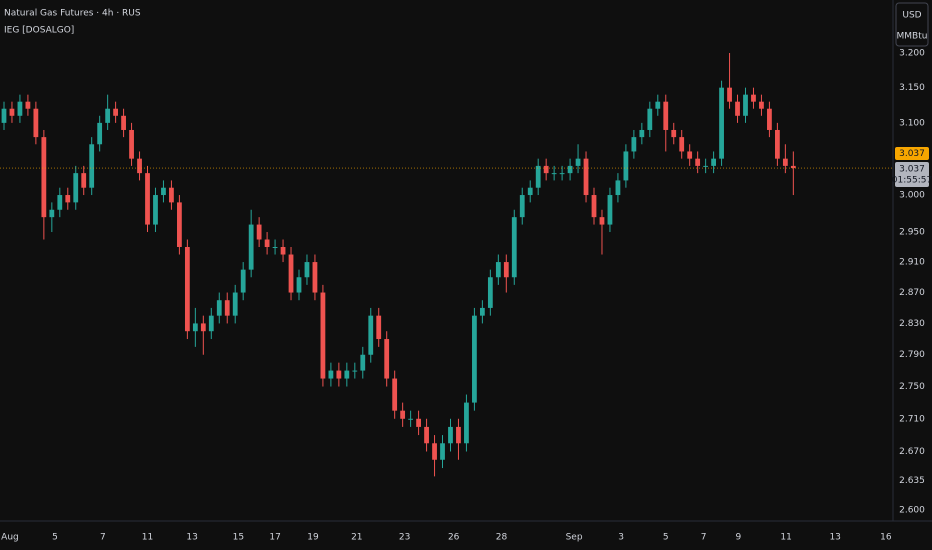  What do you see at coordinates (621, 538) in the screenshot?
I see `x-tick-label: 3` at bounding box center [621, 538].